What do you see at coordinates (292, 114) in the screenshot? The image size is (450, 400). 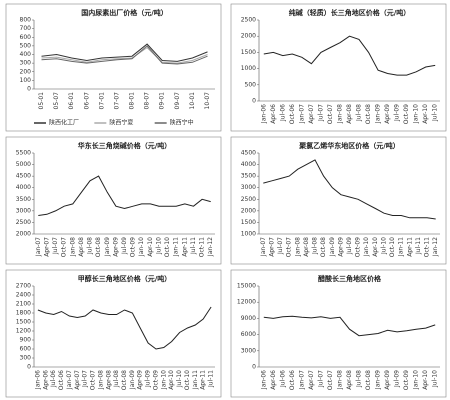 I see `x-tick-label: Oct-06` at bounding box center [292, 114].